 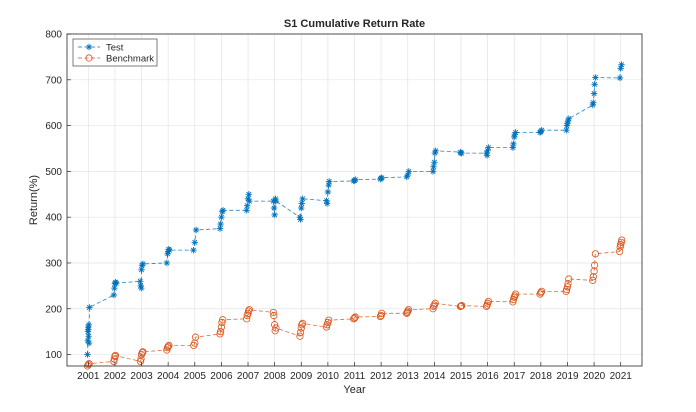 I want to click on x-tick-label: 2005, so click(x=195, y=376).